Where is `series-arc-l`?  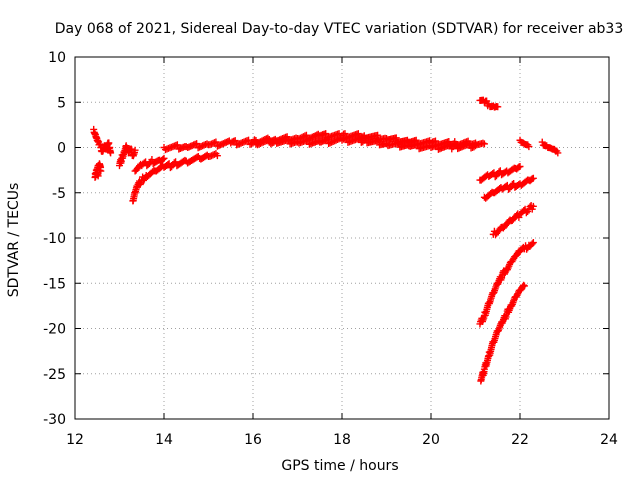
series-arc-l is located at coordinates (506, 283).